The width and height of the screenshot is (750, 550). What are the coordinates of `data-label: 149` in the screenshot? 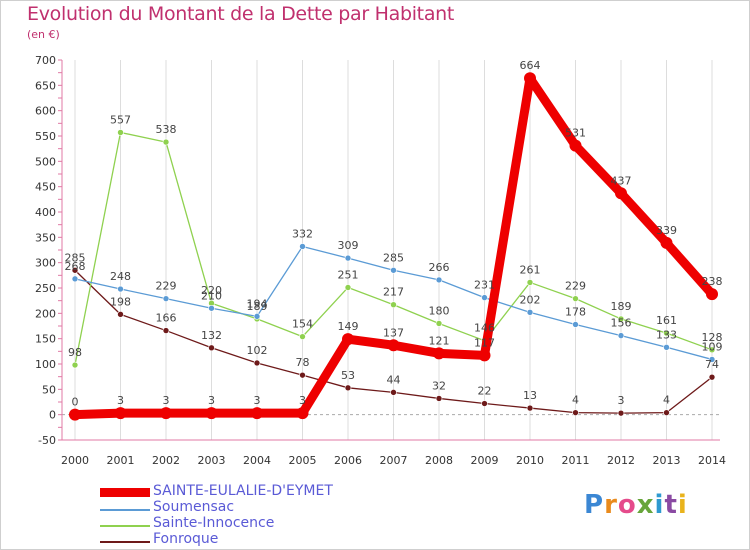 It's located at (348, 326).